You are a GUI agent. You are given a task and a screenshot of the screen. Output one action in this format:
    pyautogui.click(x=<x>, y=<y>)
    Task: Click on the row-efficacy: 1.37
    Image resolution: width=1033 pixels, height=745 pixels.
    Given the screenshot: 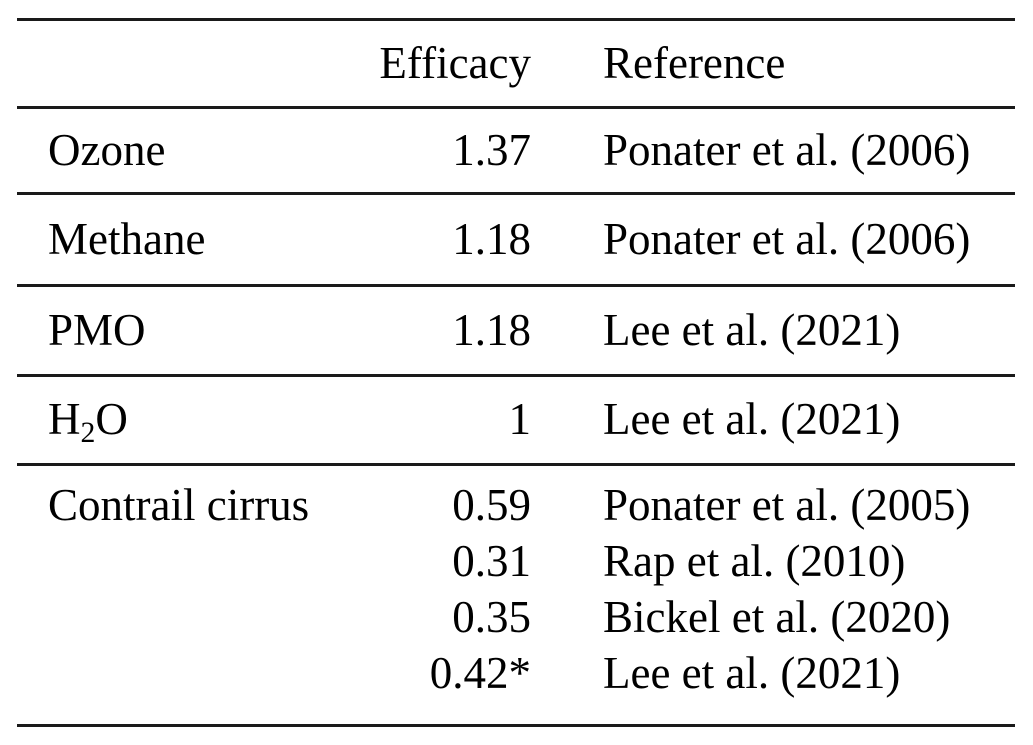 What is the action you would take?
    pyautogui.click(x=491, y=149)
    